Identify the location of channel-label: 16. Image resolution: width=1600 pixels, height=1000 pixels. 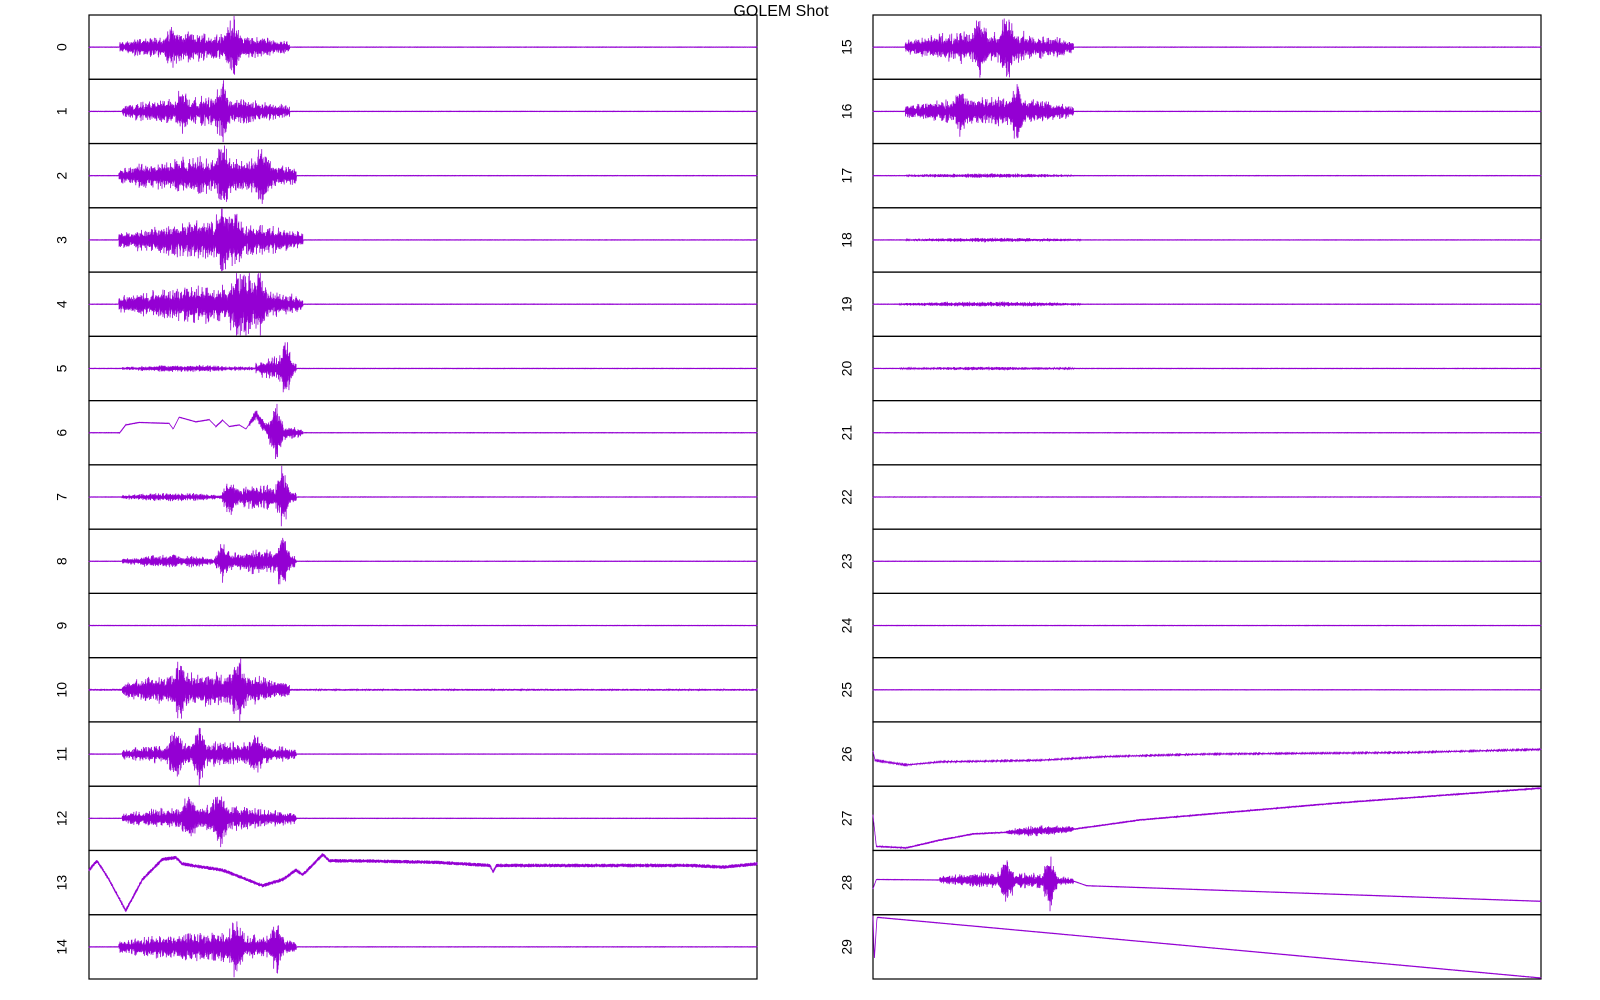
(847, 111).